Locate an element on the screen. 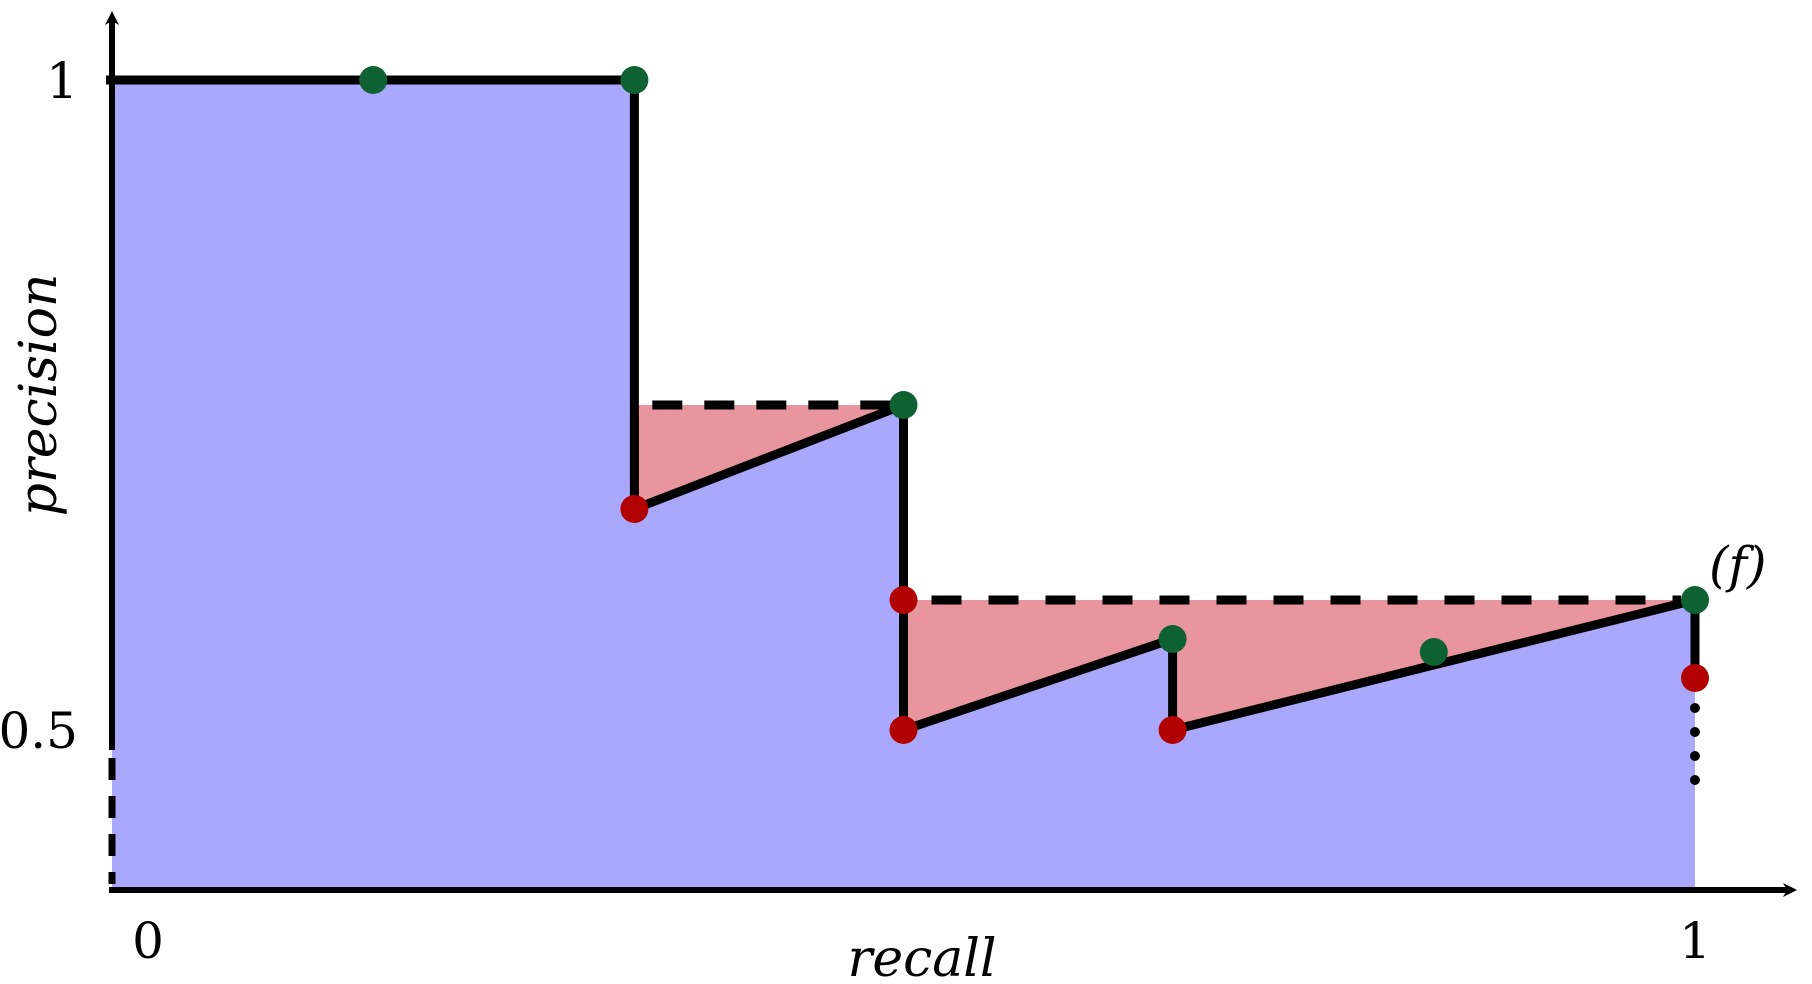 The image size is (1812, 984). x-axis-title: recall is located at coordinates (921, 956).